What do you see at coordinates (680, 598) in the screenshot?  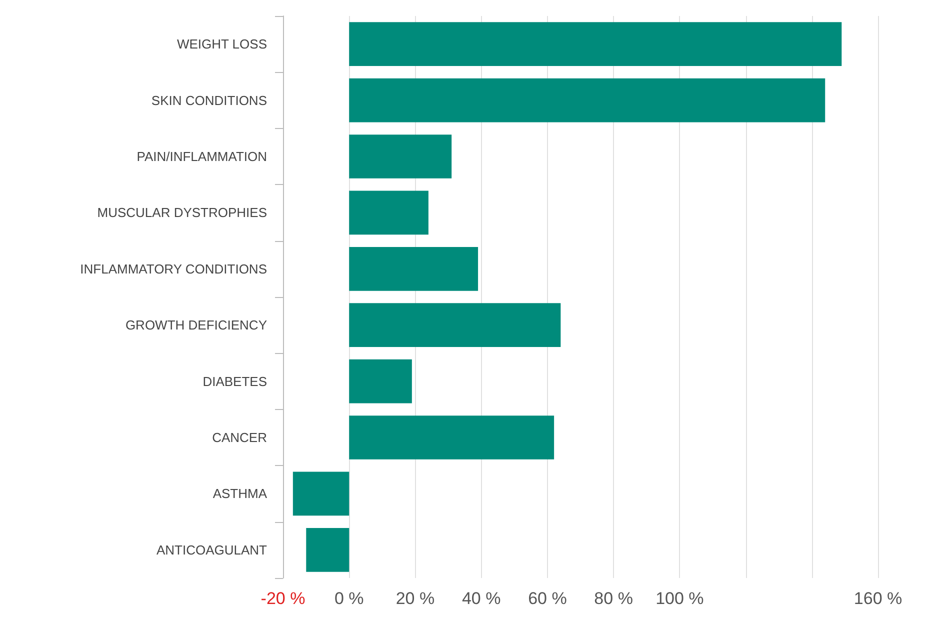 I see `x-tick-label: 100 %` at bounding box center [680, 598].